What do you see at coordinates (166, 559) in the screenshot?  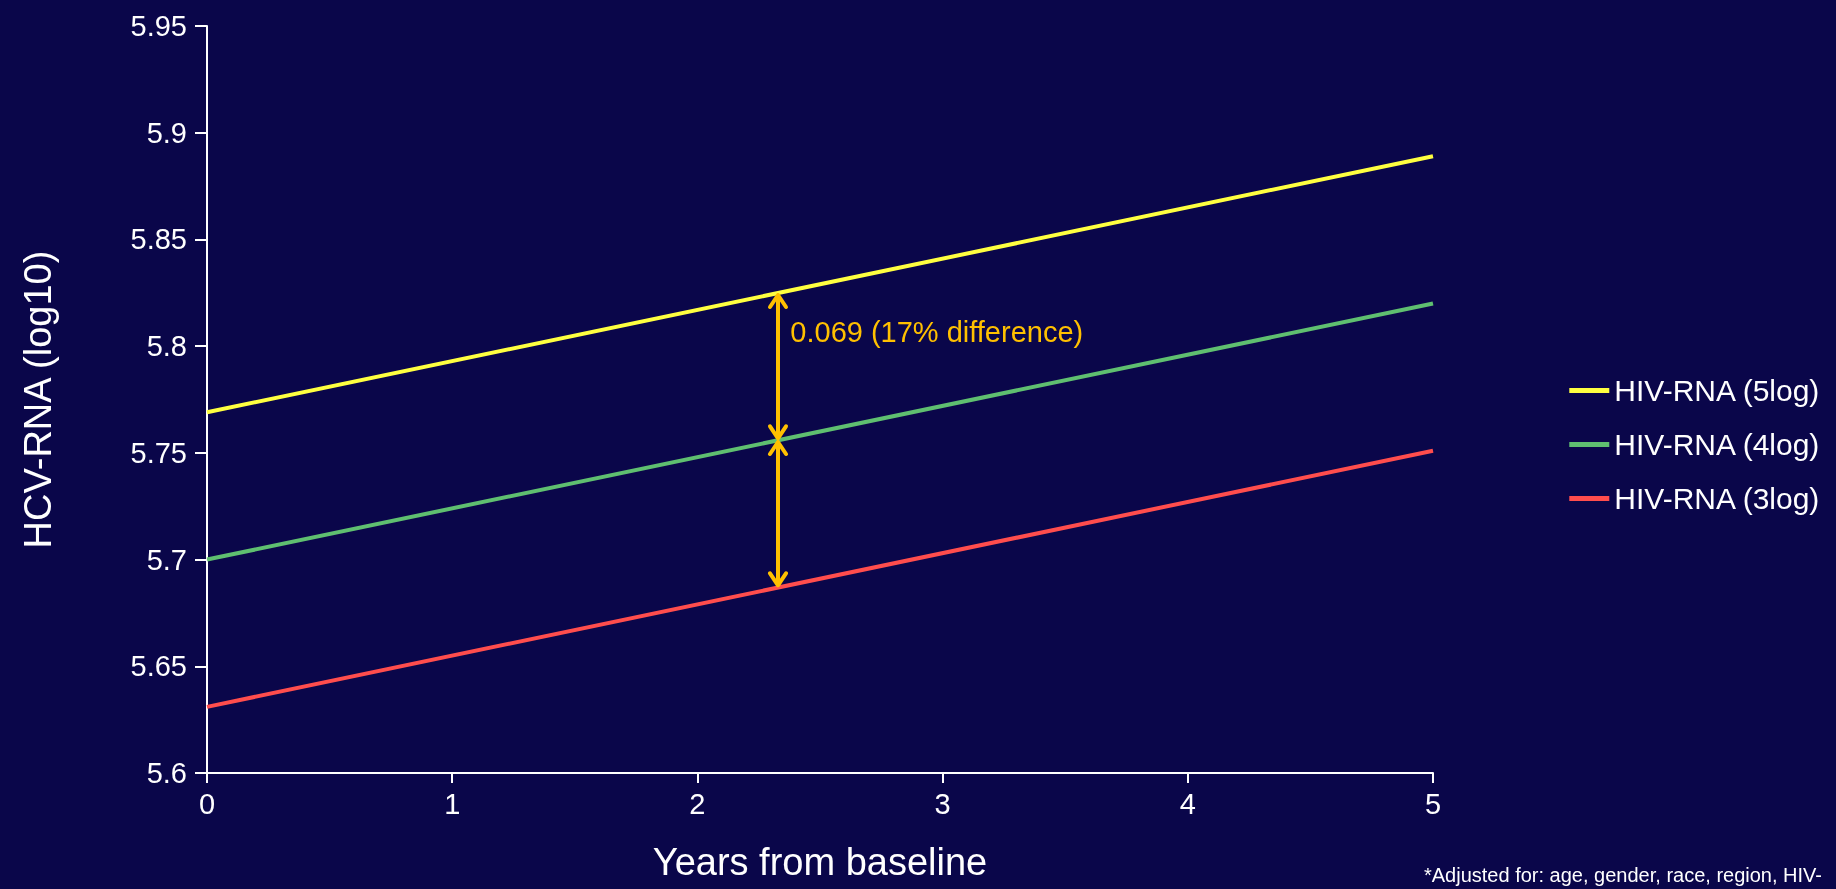 I see `y-tick-label: 5.7` at bounding box center [166, 559].